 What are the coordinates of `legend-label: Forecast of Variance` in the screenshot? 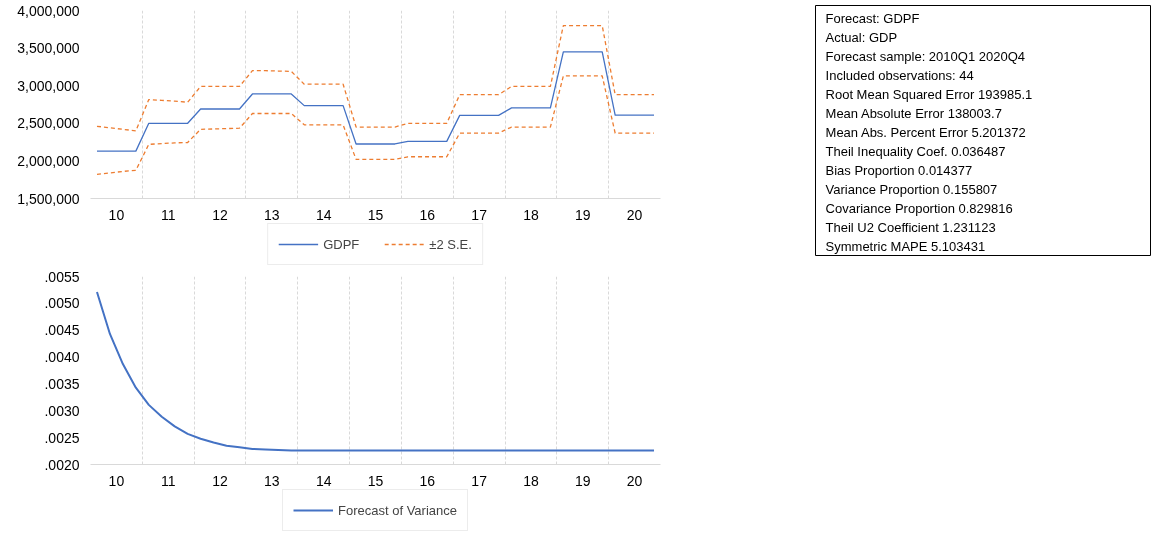 It's located at (397, 510).